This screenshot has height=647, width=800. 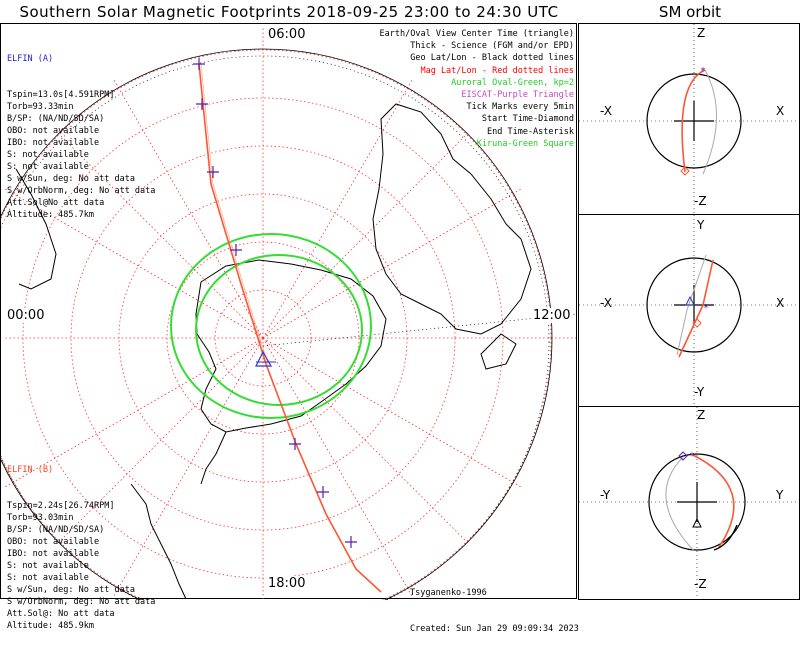 I want to click on info-line: Altitude: 485.7km, so click(x=50, y=215).